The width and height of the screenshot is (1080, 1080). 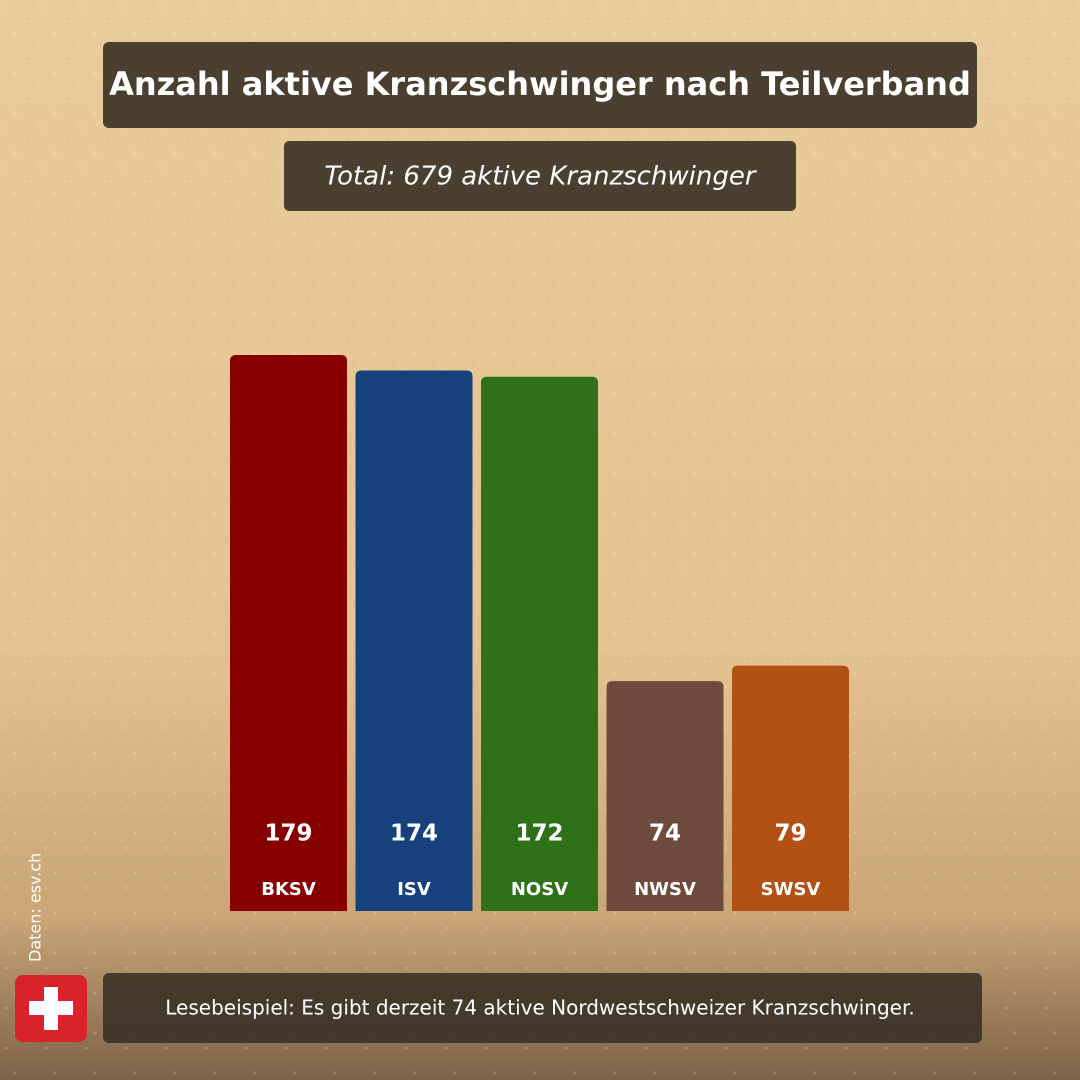 What do you see at coordinates (790, 834) in the screenshot?
I see `value-label: 79` at bounding box center [790, 834].